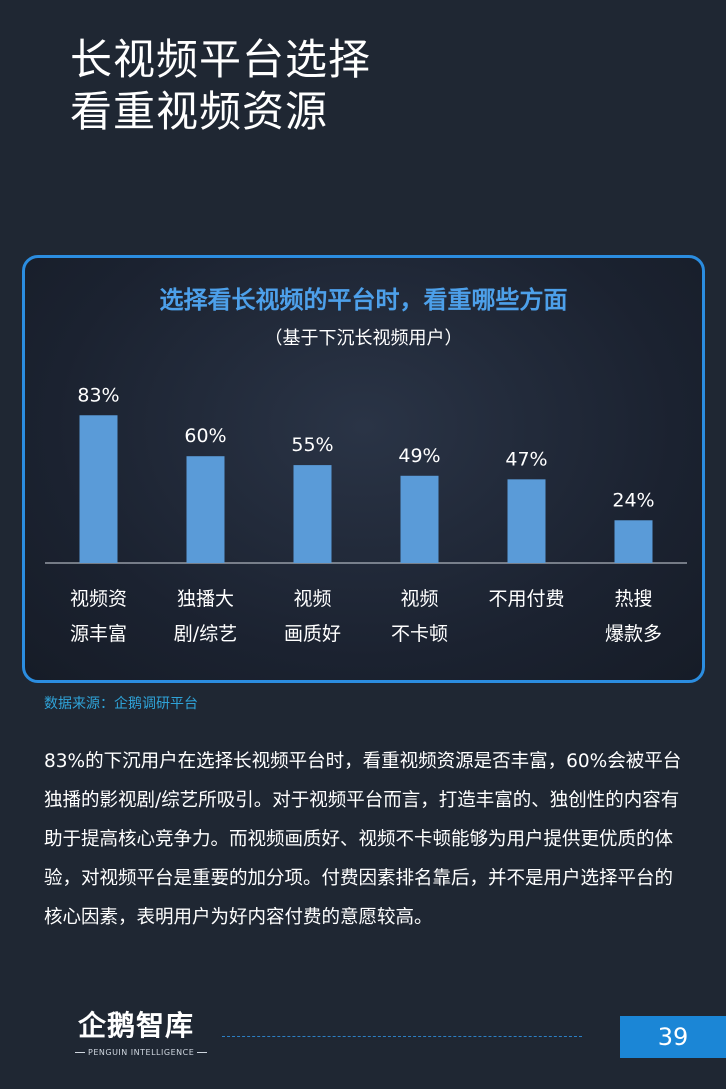 Image resolution: width=726 pixels, height=1089 pixels. I want to click on category-label-5-1: 爆款多, so click(633, 634).